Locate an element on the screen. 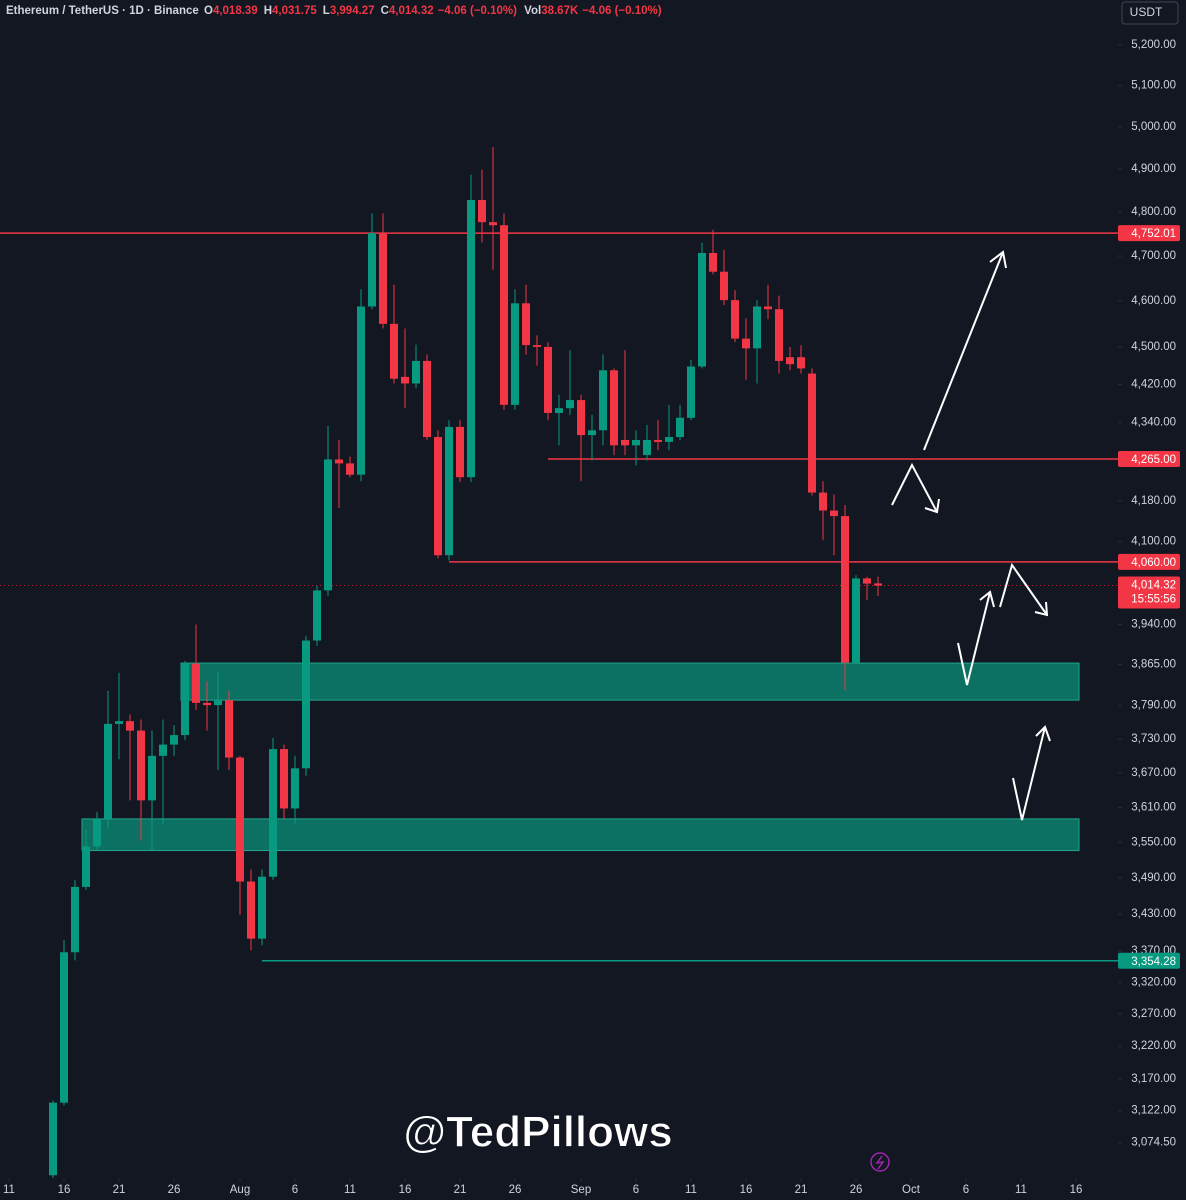 This screenshot has height=1200, width=1186. zones is located at coordinates (580, 757).